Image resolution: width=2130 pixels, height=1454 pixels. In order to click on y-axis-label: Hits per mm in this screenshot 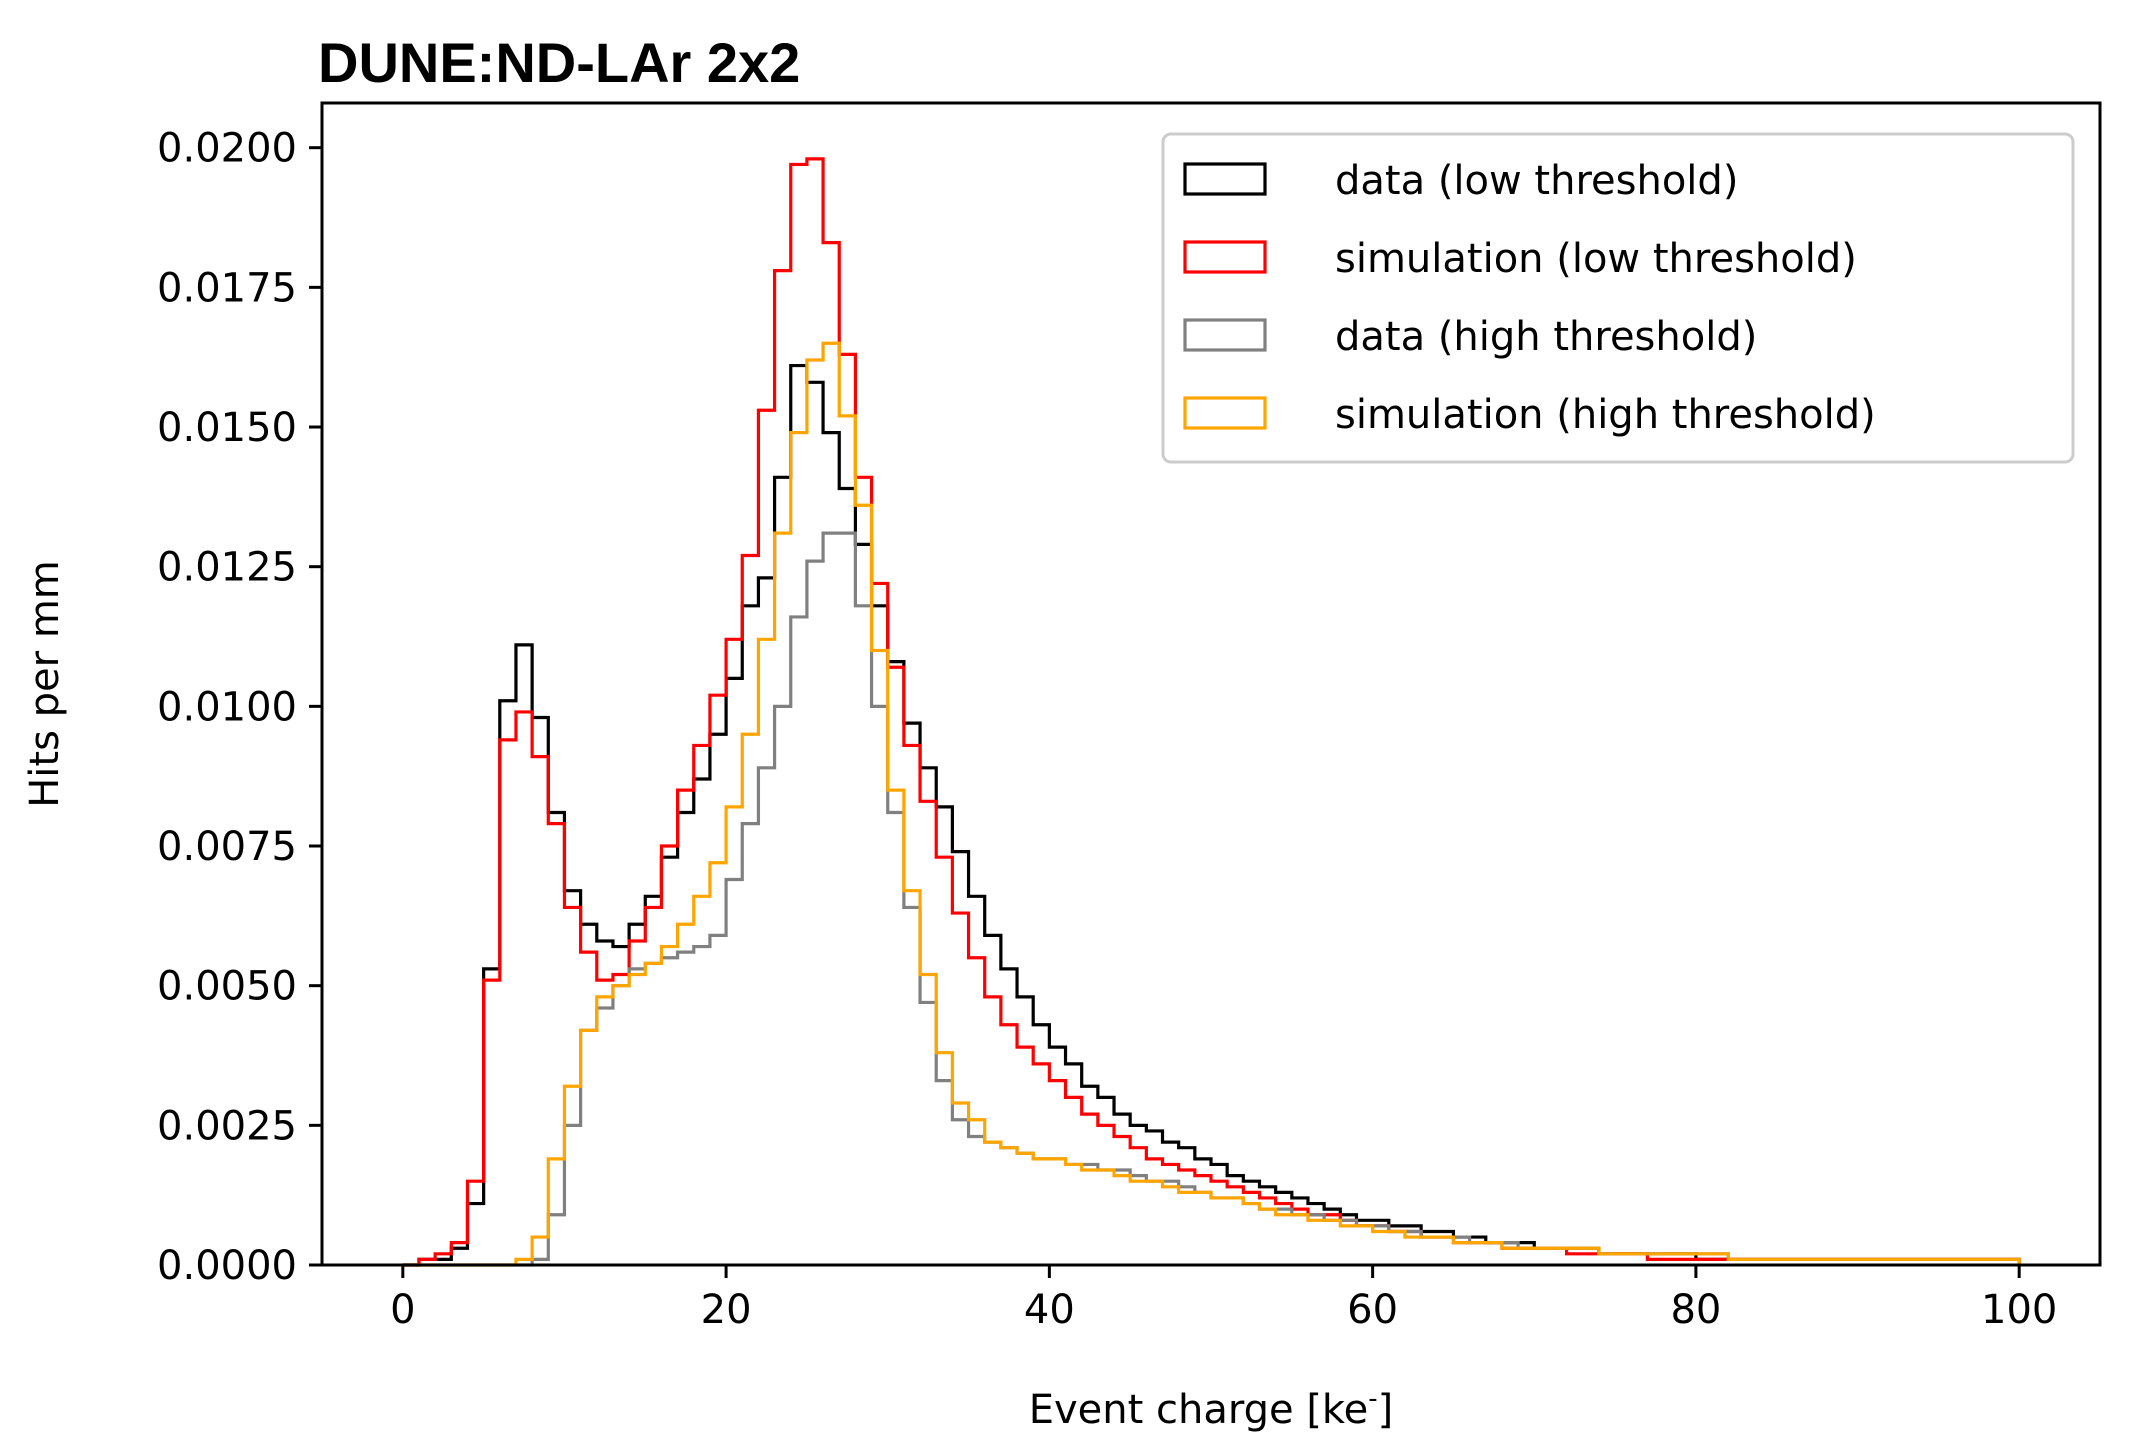, I will do `click(45, 684)`.